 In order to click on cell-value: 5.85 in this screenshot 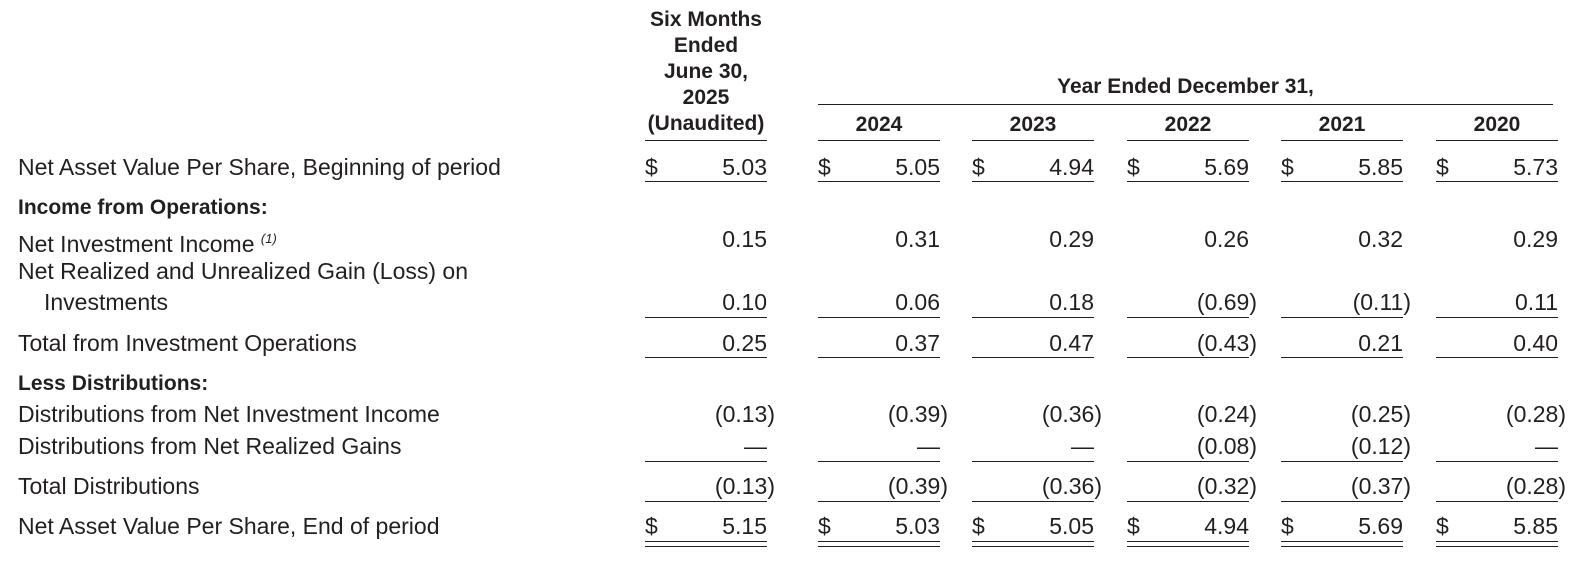, I will do `click(1380, 167)`.